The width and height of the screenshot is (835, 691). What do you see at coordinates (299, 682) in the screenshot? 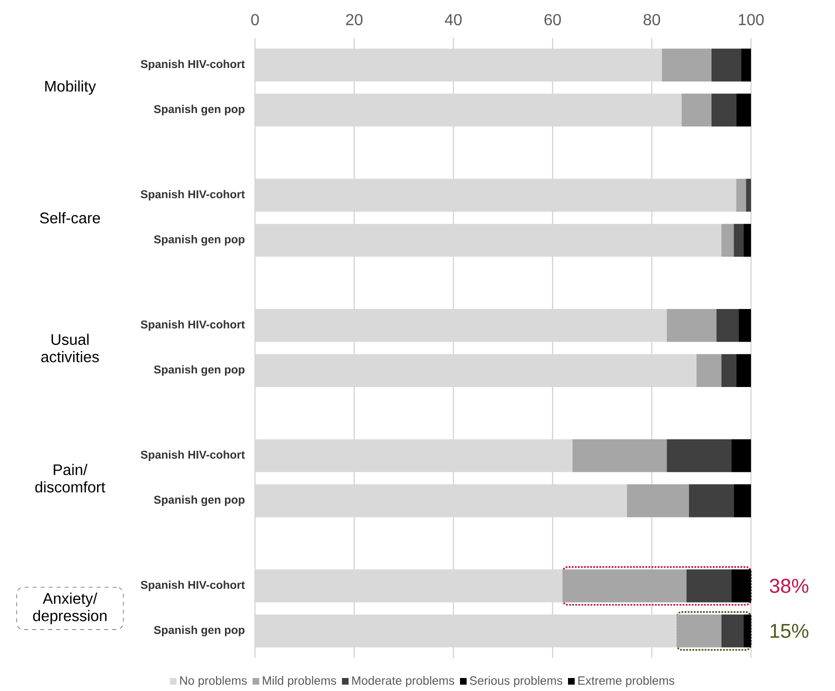
I see `legend-label: Mild problems` at bounding box center [299, 682].